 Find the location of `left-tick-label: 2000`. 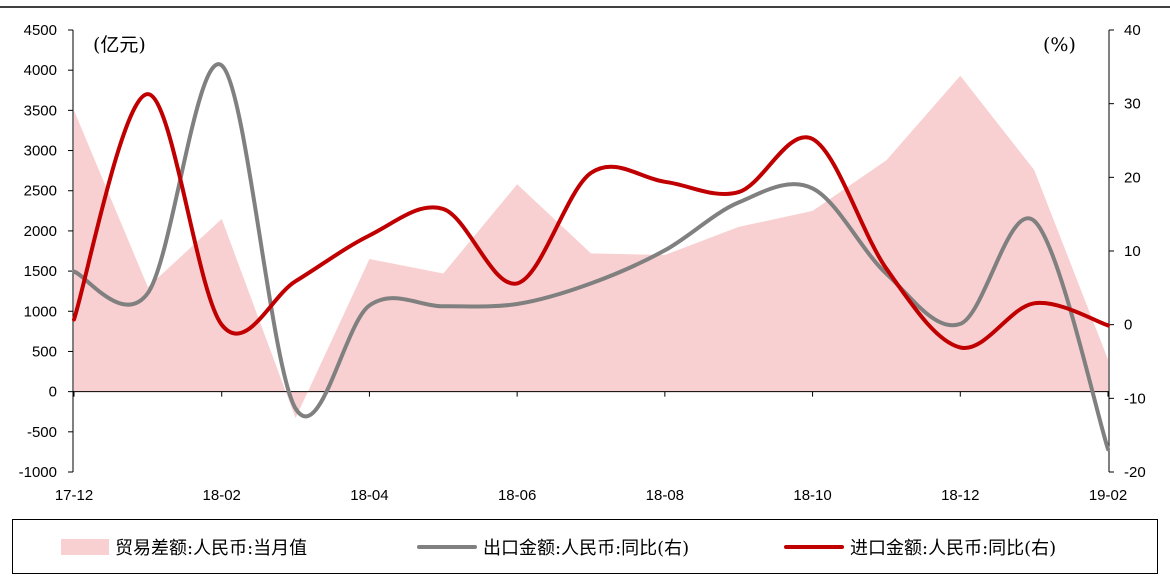

left-tick-label: 2000 is located at coordinates (40, 231).